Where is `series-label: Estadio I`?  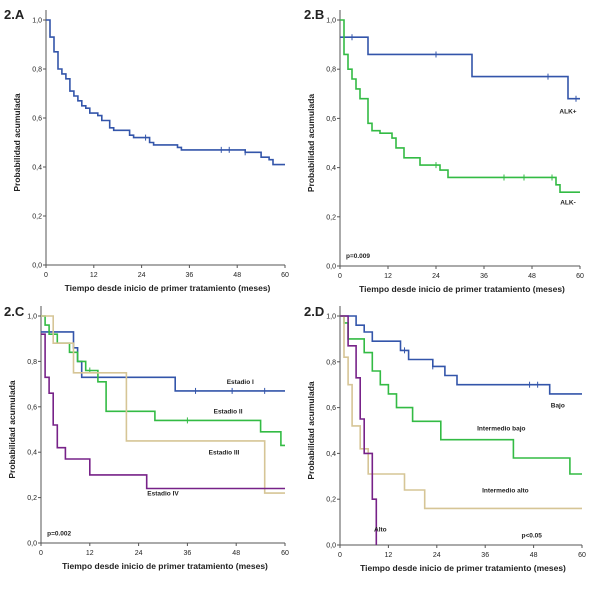
series-label: Estadio I is located at coordinates (240, 382).